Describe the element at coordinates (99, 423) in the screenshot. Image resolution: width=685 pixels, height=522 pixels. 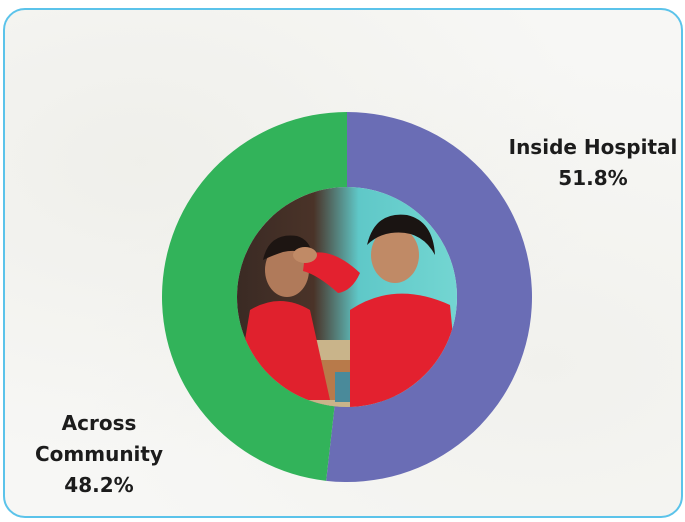
I see `slice-name-across-community: Across` at that location.